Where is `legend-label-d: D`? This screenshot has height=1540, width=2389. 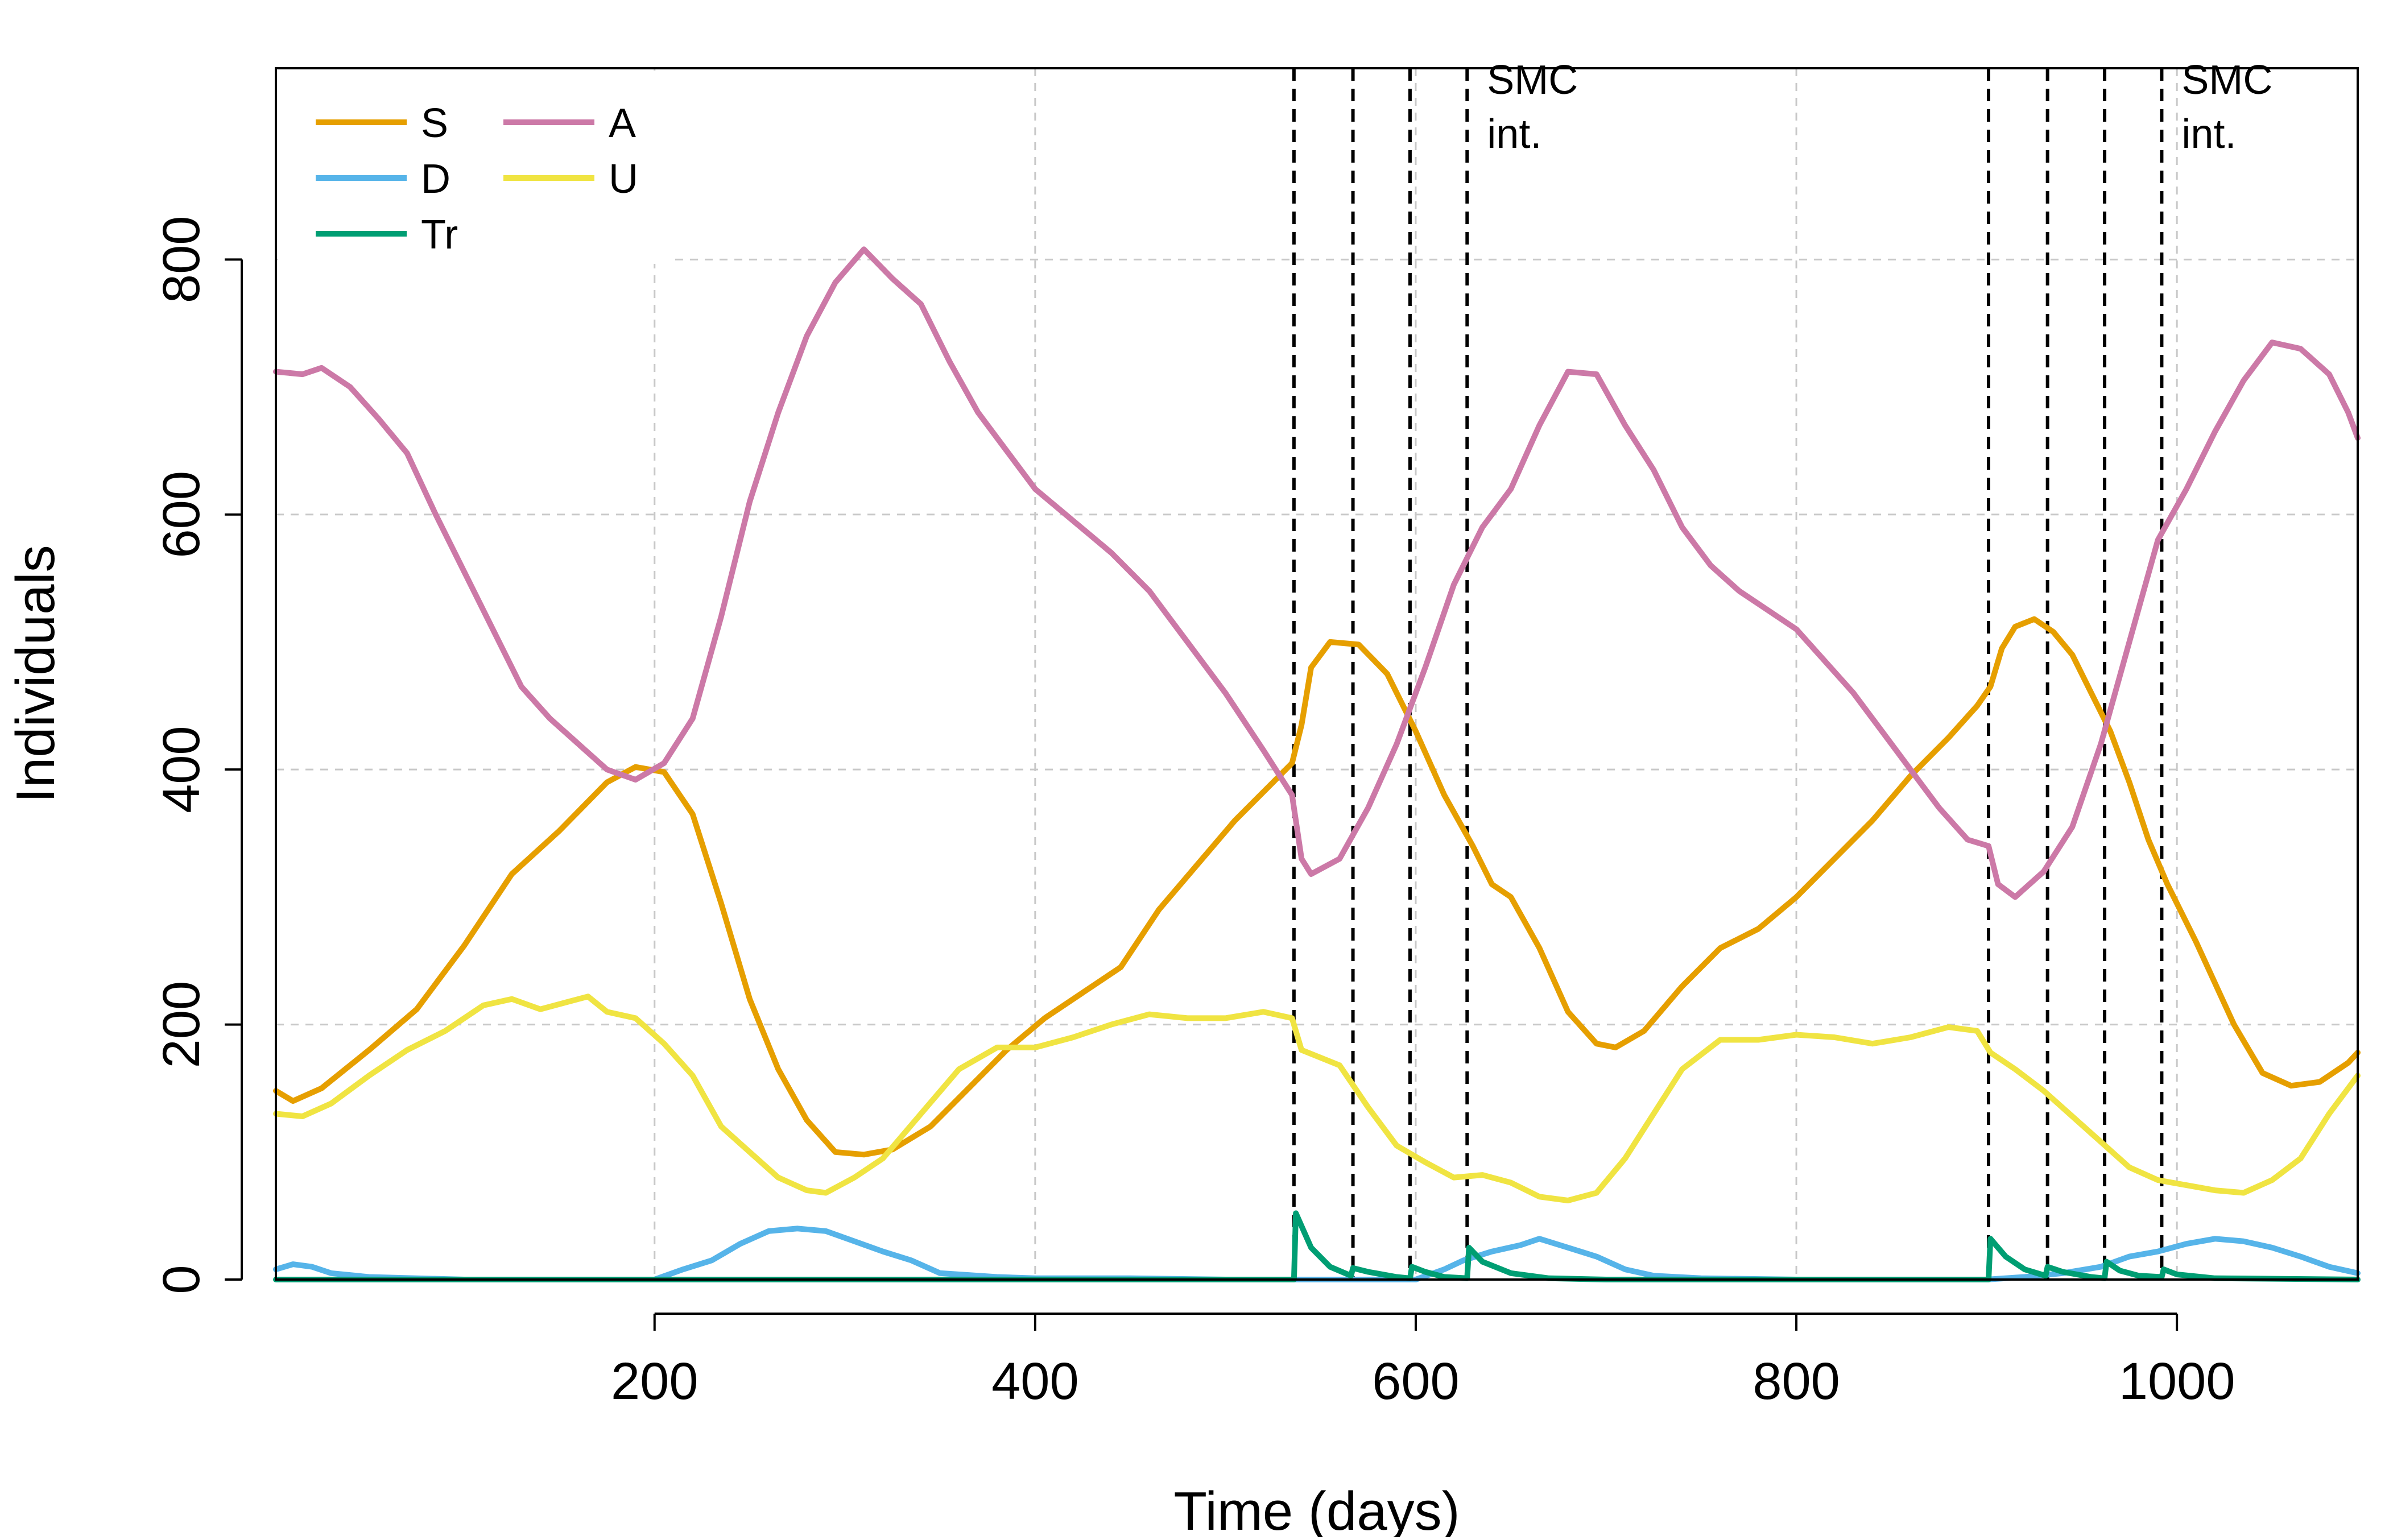
legend-label-d: D is located at coordinates (435, 179).